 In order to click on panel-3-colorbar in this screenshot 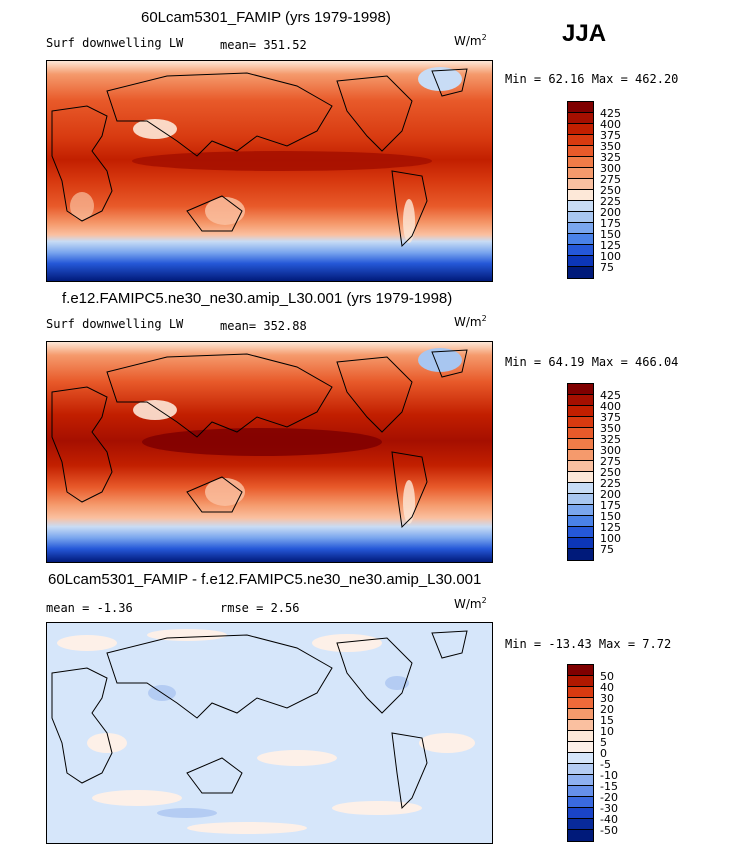, I will do `click(580, 753)`.